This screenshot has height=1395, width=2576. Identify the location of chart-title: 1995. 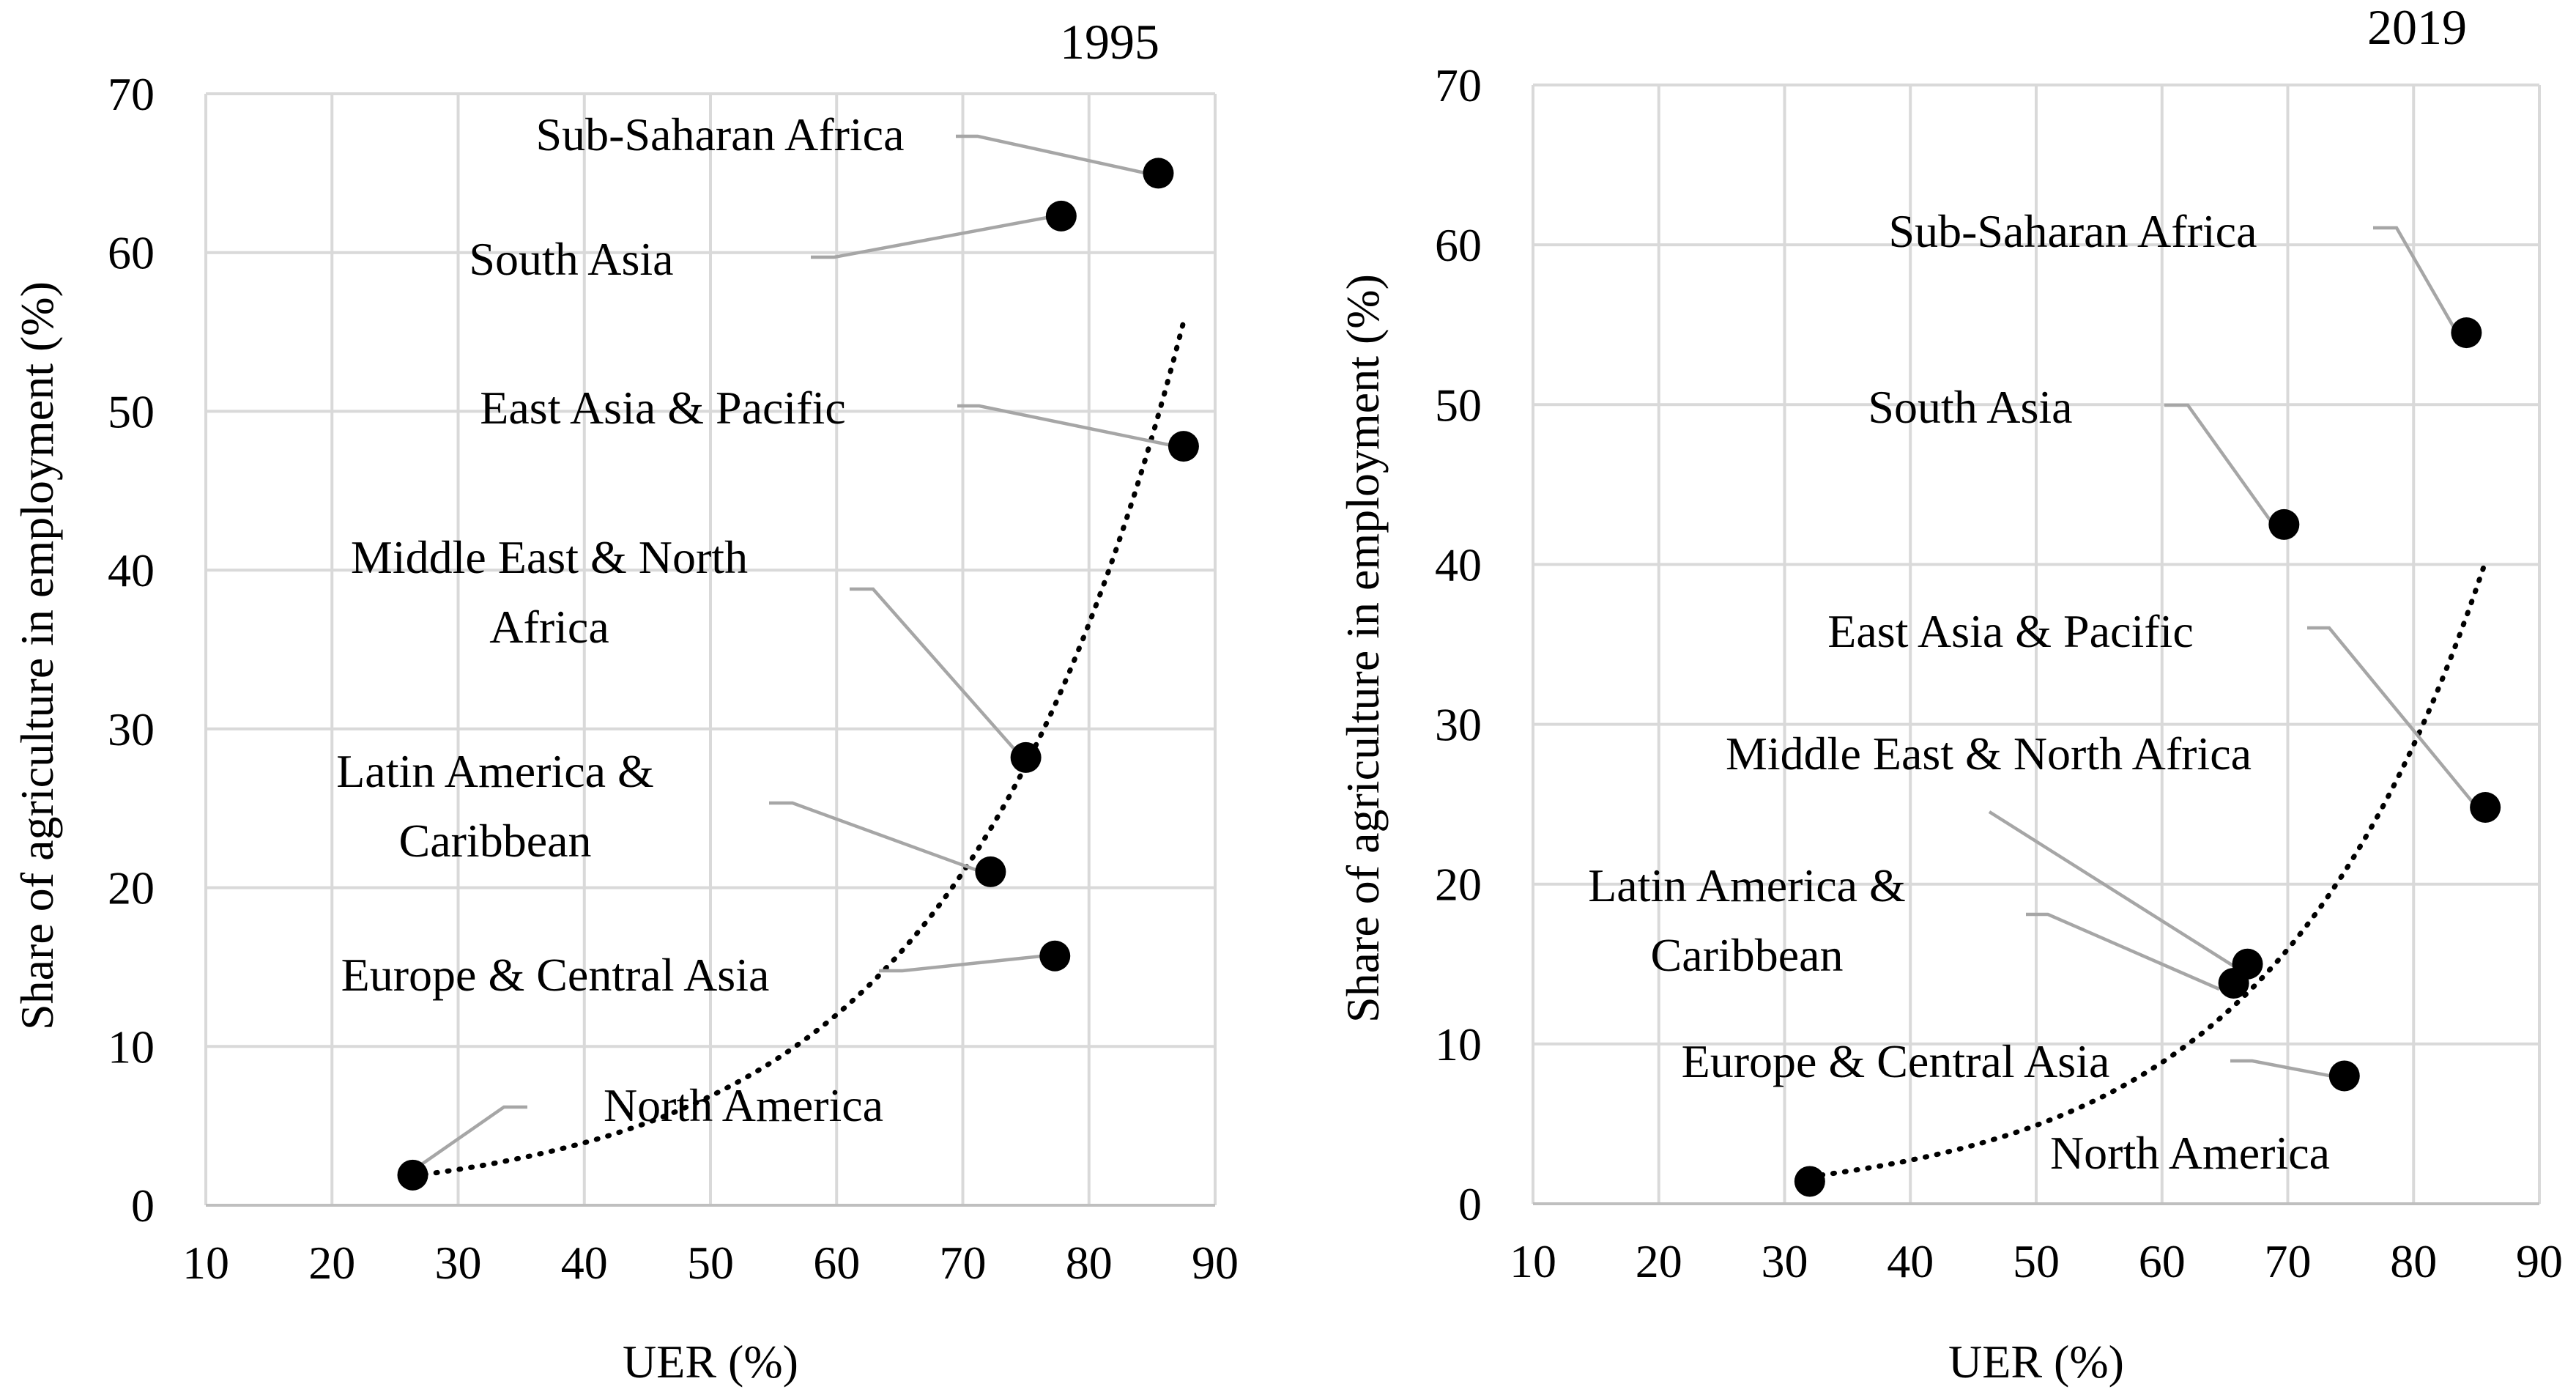
(1109, 42).